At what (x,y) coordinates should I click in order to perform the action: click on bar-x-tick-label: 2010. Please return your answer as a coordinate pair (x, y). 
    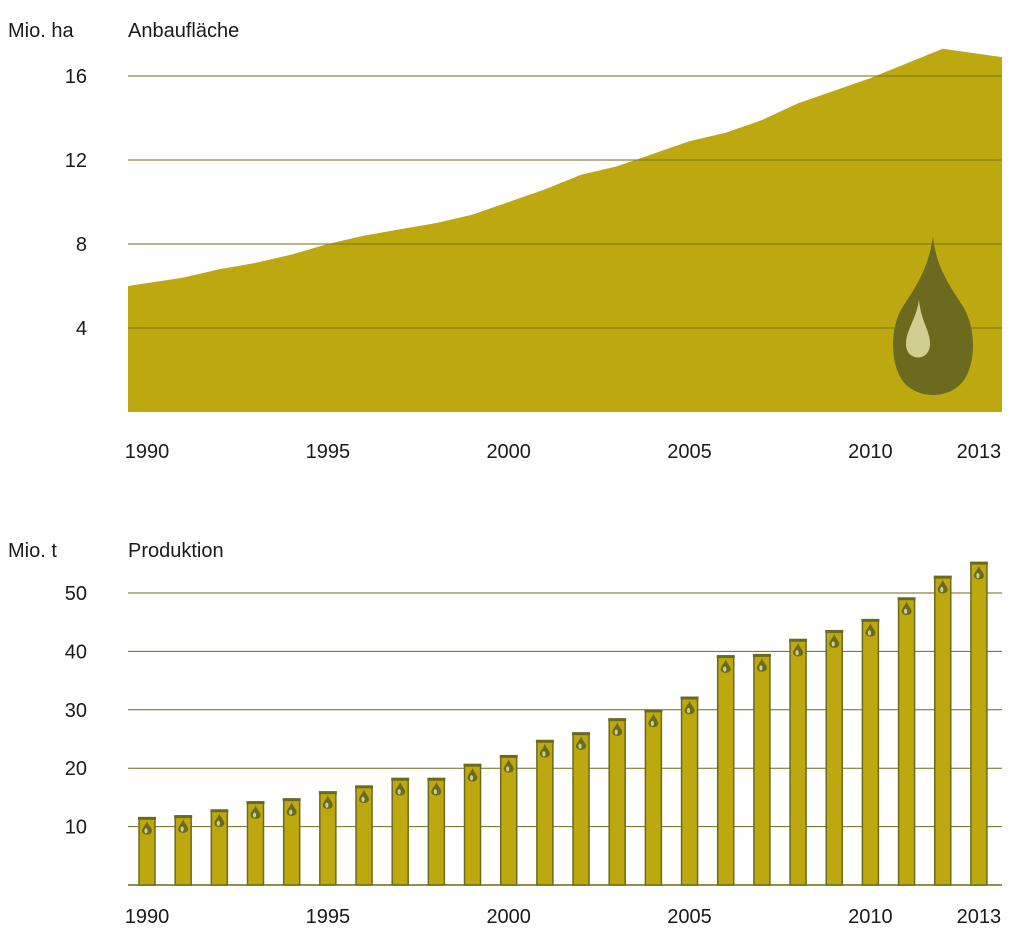
    Looking at the image, I should click on (870, 917).